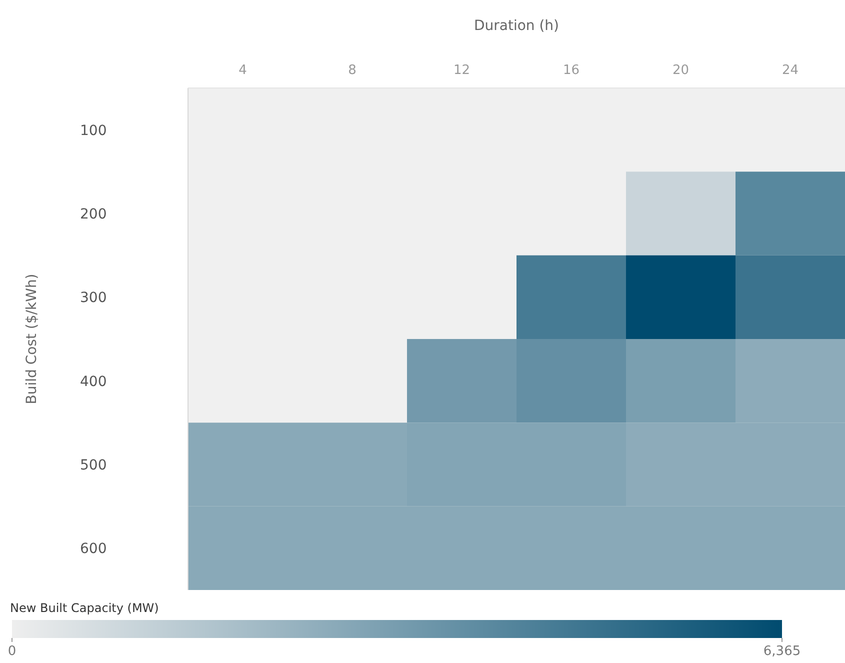 The image size is (845, 663). I want to click on x-axis-title: Duration (h), so click(517, 26).